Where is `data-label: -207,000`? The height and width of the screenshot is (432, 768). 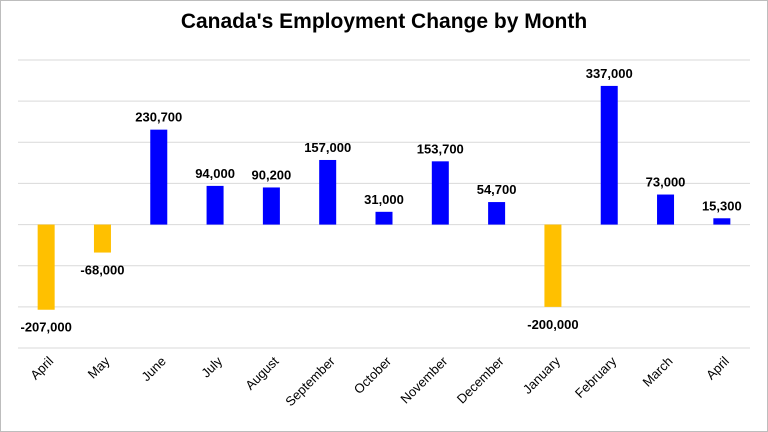 data-label: -207,000 is located at coordinates (45, 327).